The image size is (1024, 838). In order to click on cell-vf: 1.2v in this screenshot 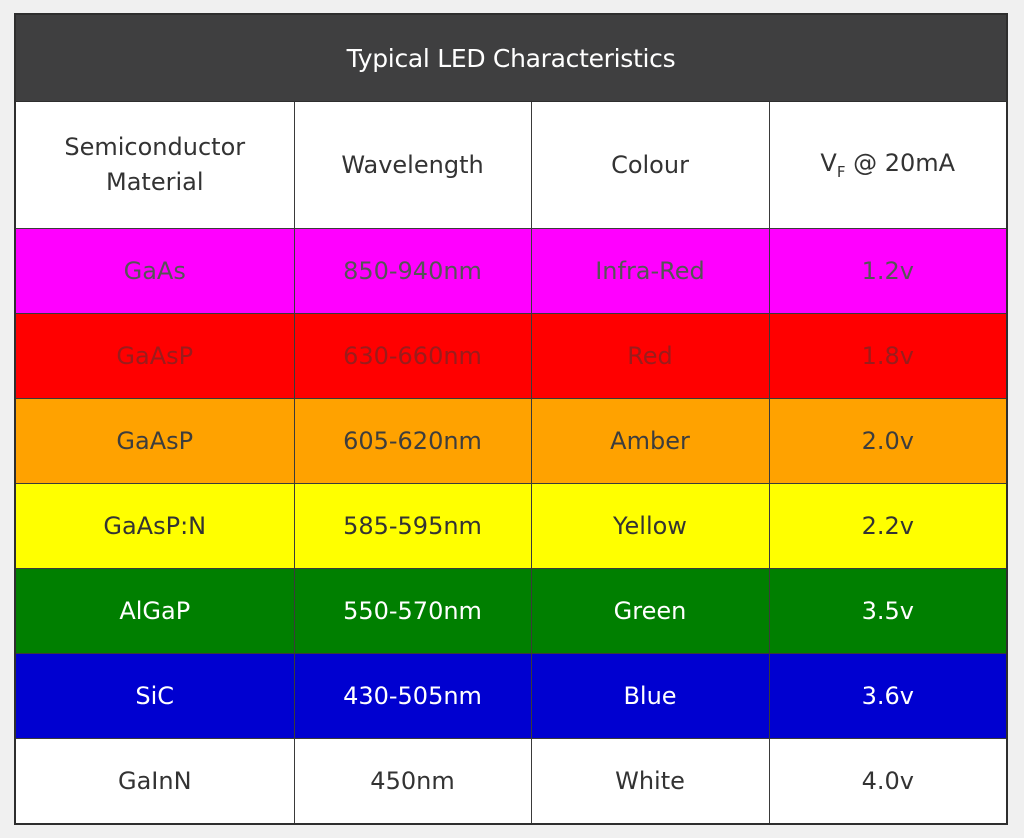, I will do `click(888, 271)`.